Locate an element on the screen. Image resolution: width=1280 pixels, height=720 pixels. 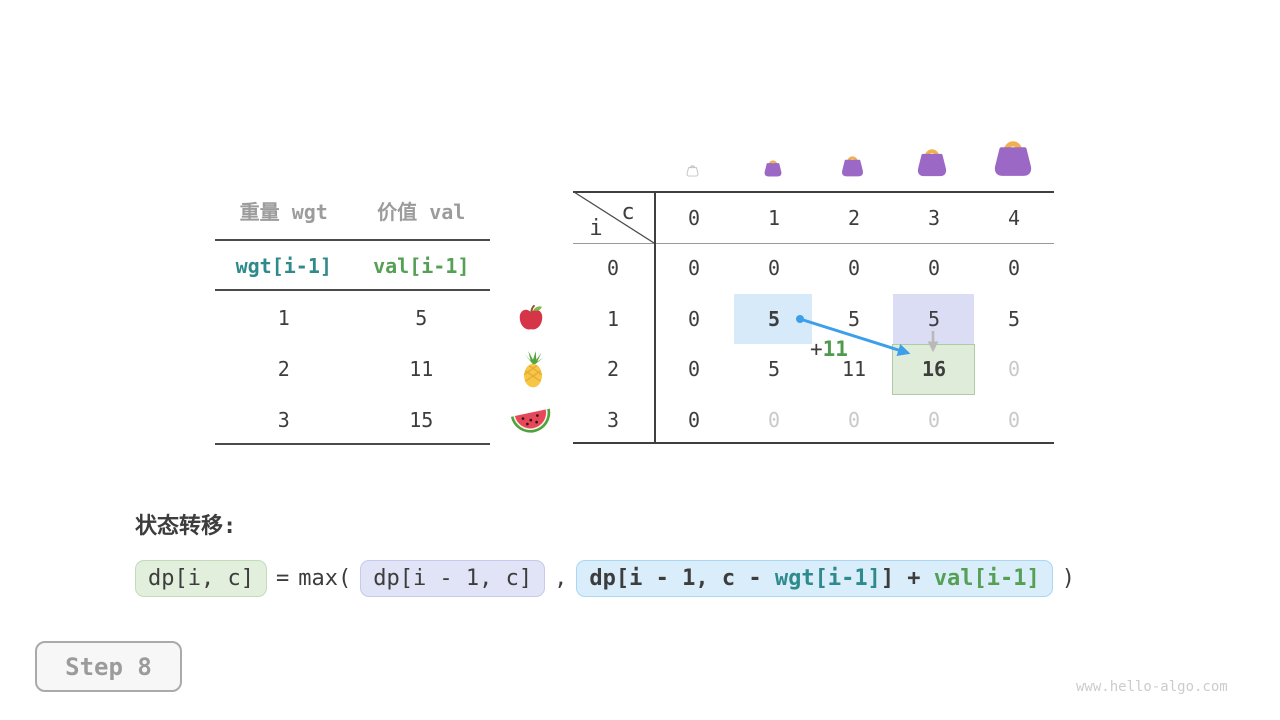
dp-cell-1-1: 5 is located at coordinates (774, 319).